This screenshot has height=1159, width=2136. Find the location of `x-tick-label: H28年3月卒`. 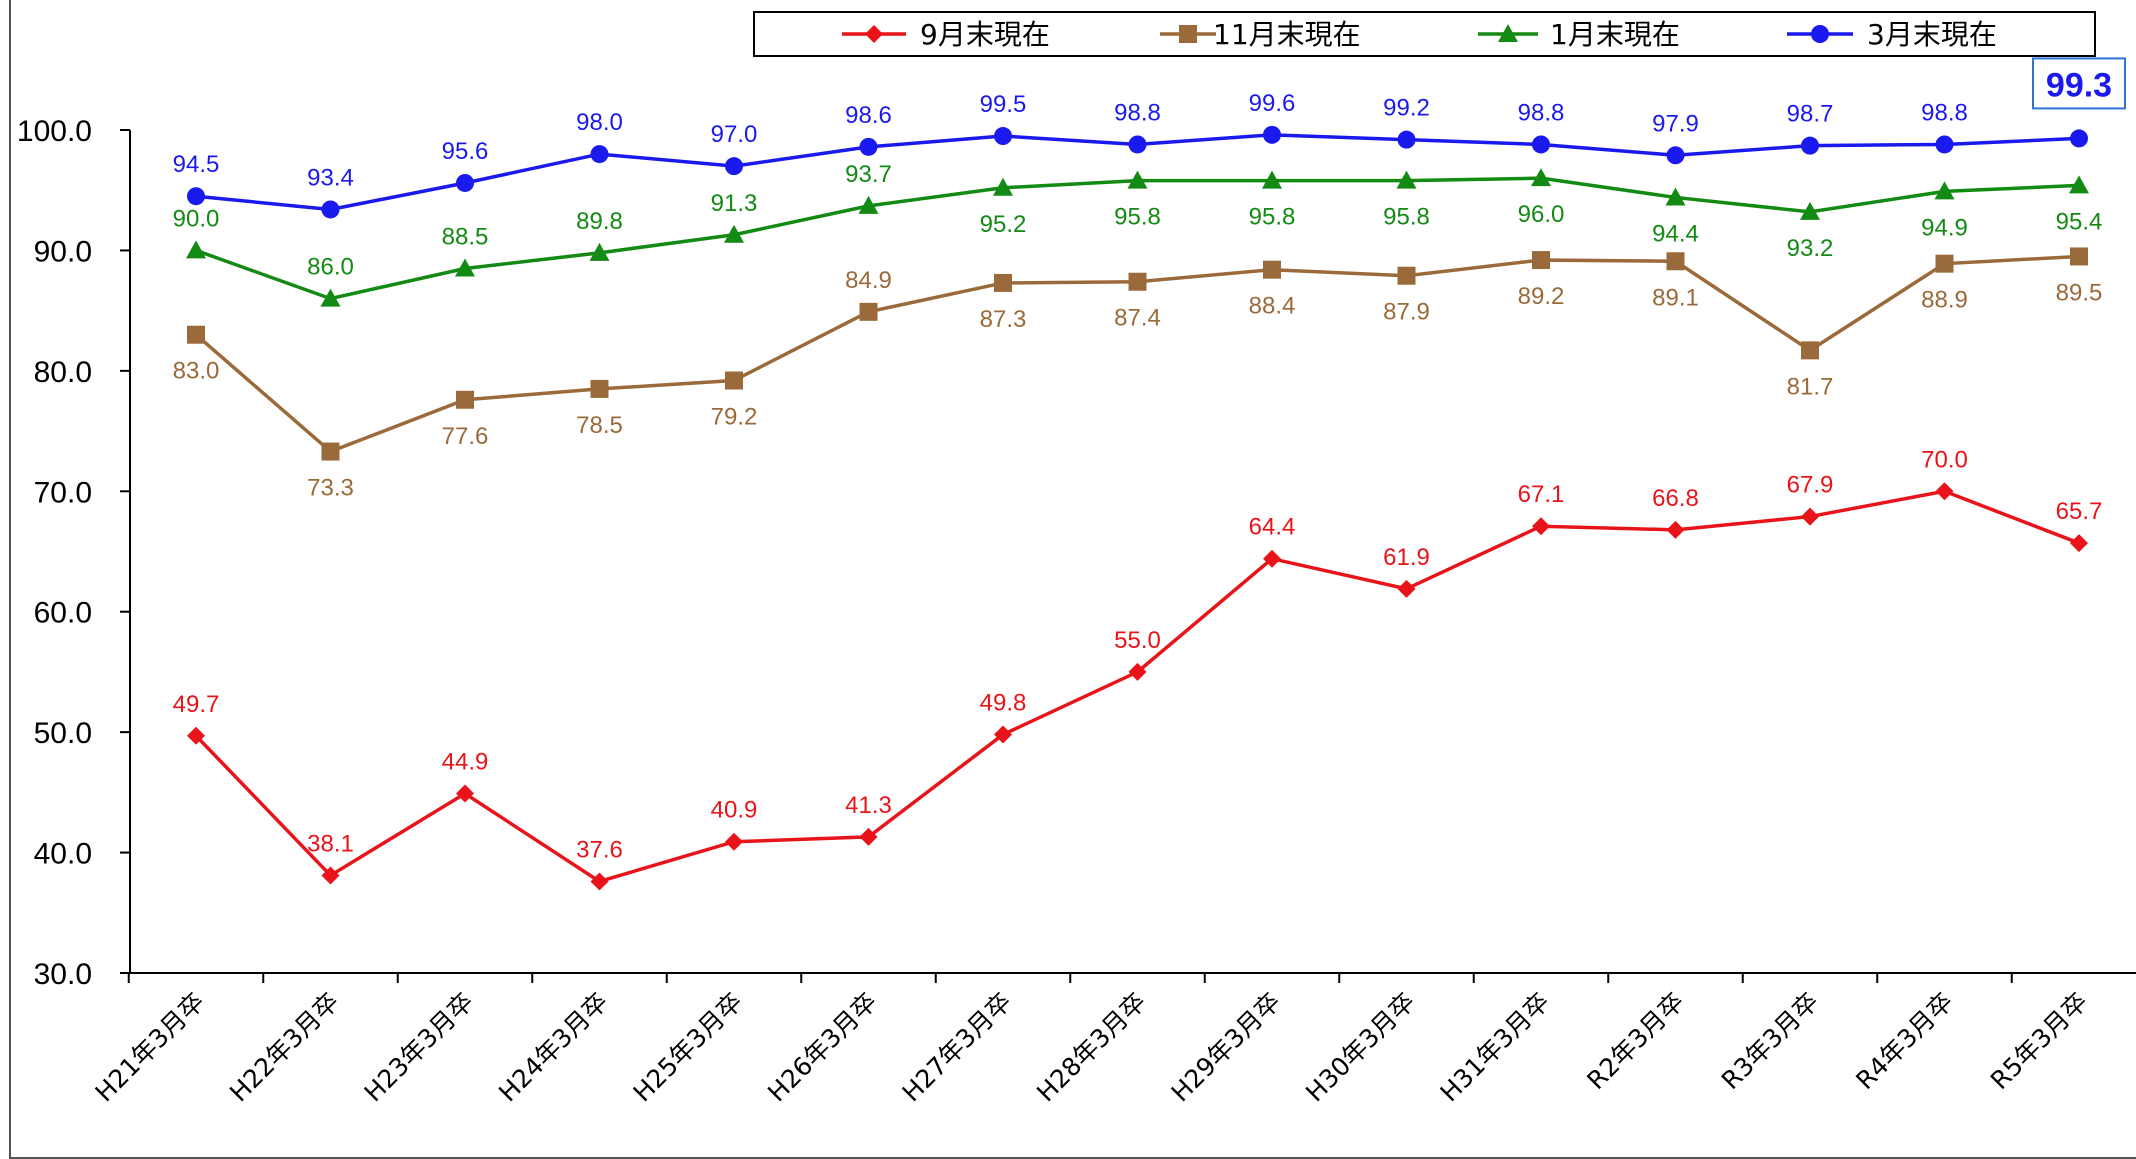

x-tick-label: H28年3月卒 is located at coordinates (1091, 1047).